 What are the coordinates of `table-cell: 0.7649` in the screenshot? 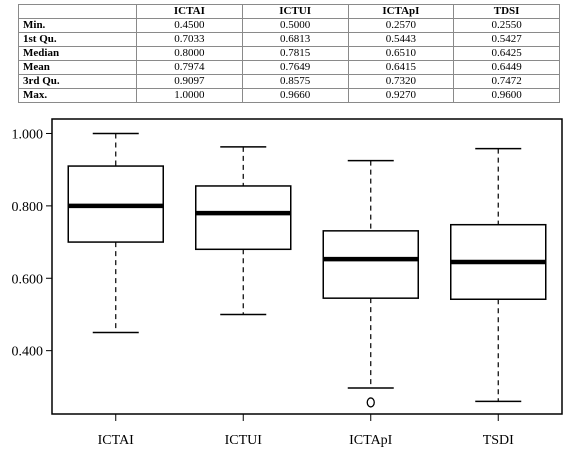 It's located at (295, 67).